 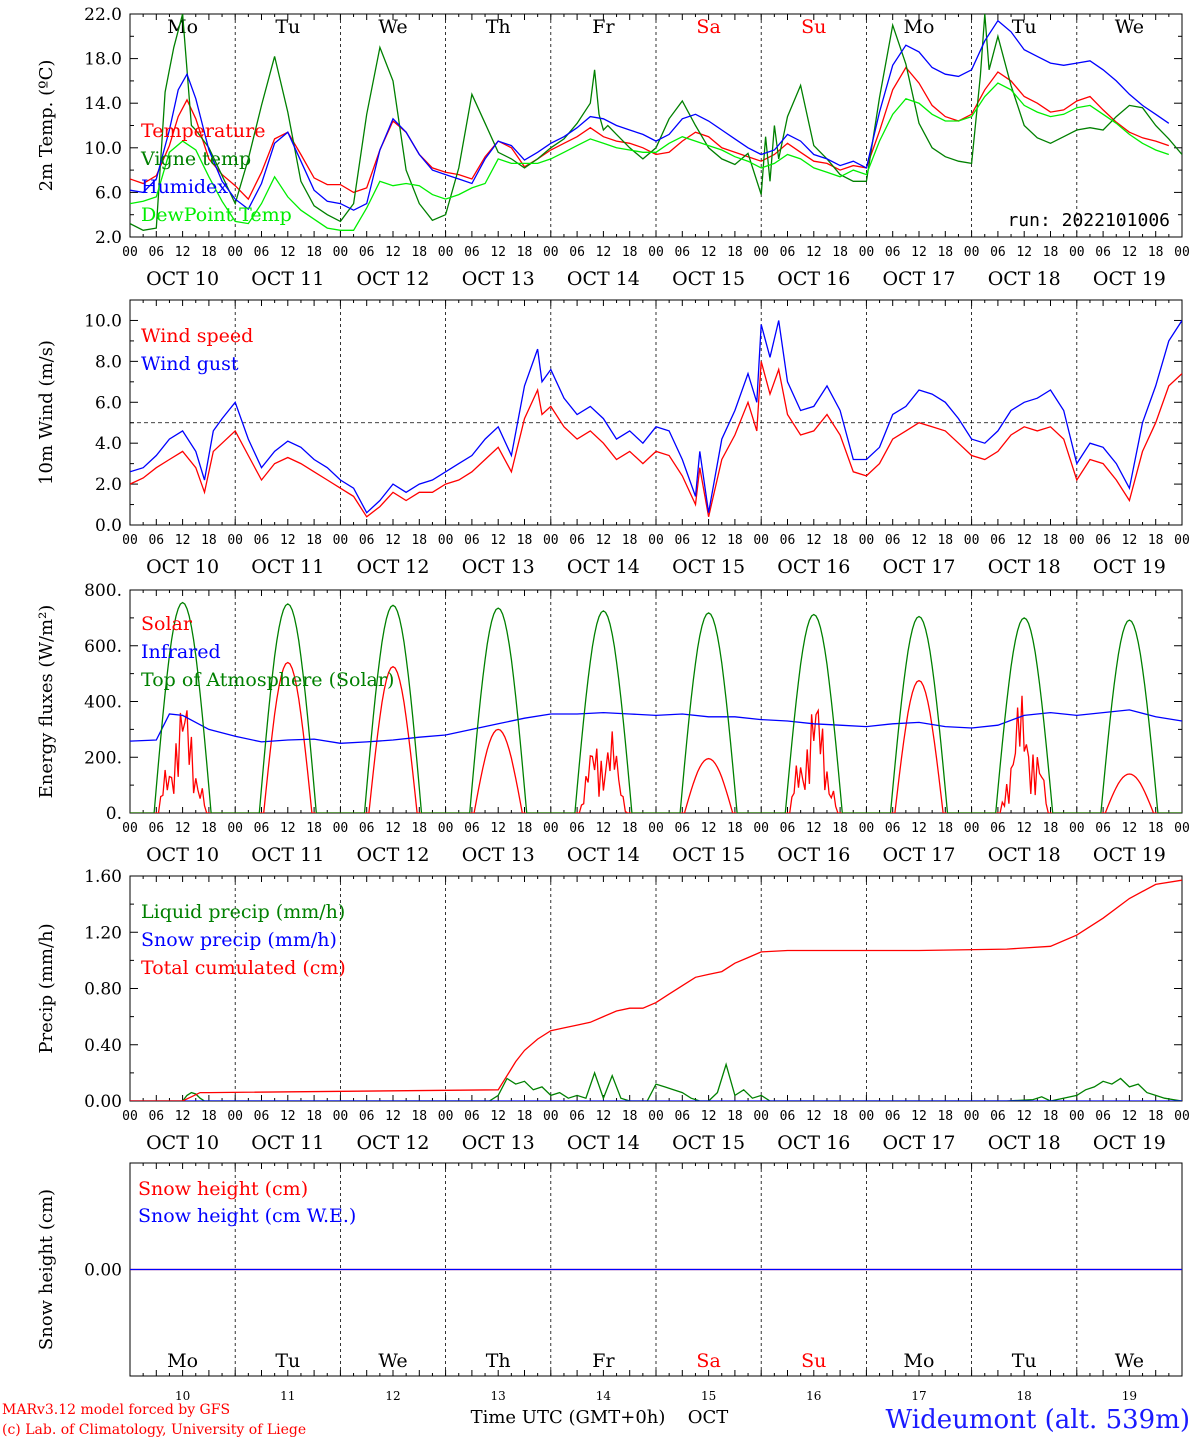 I want to click on y-tick-label: 600., so click(x=103, y=647).